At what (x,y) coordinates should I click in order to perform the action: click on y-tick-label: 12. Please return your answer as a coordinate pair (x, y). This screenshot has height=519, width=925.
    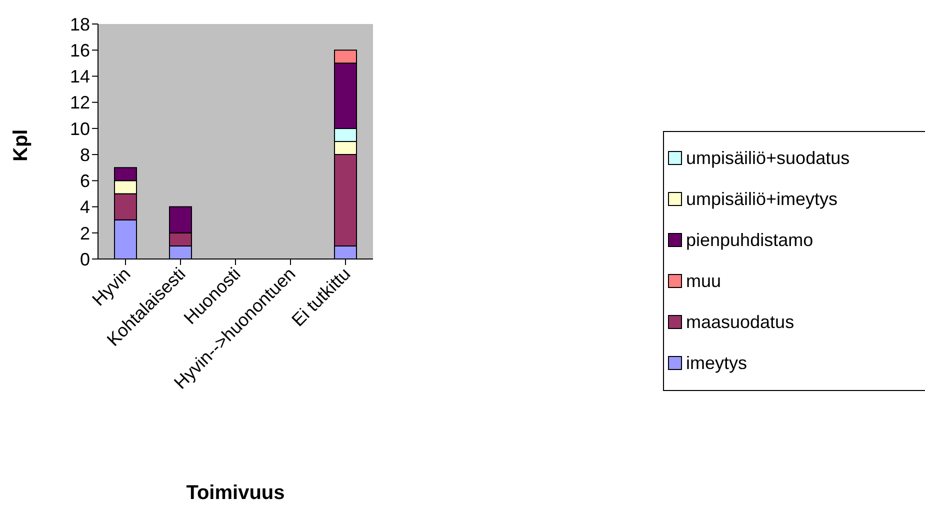
    Looking at the image, I should click on (80, 102).